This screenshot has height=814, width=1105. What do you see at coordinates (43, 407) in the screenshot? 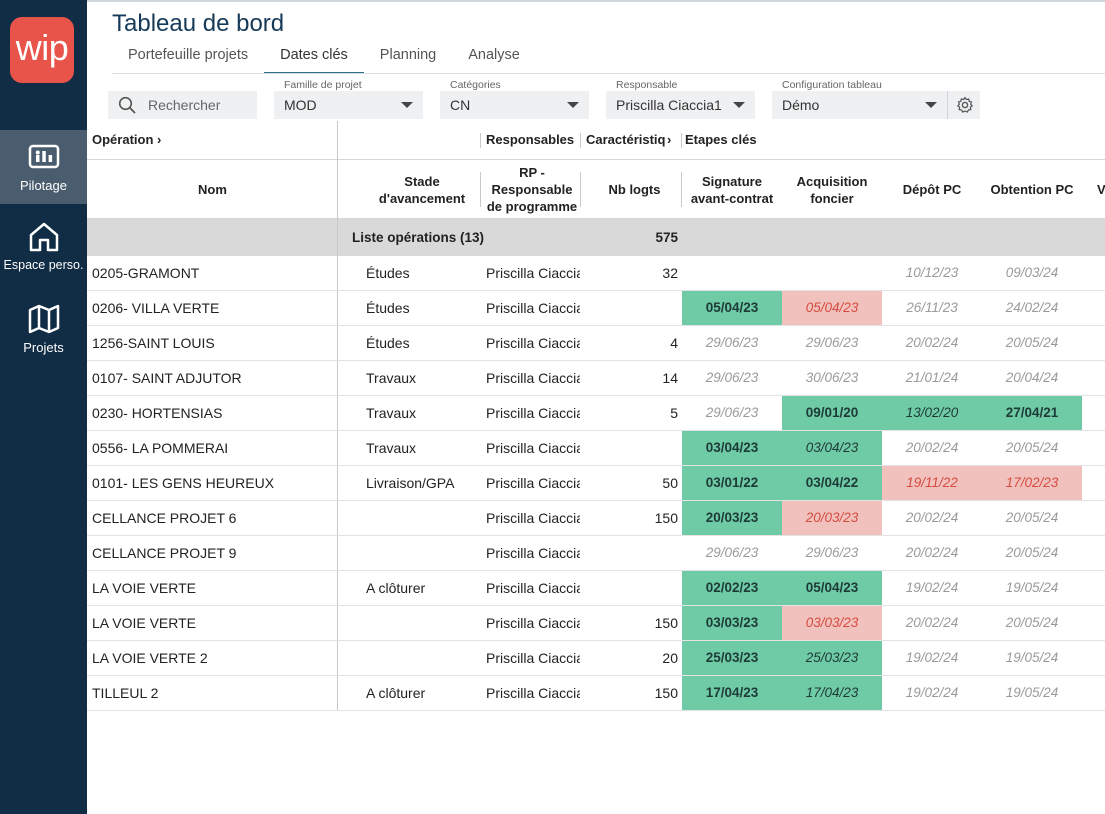
I see `sidebar: wip Pilotage Espace perso. Projets` at bounding box center [43, 407].